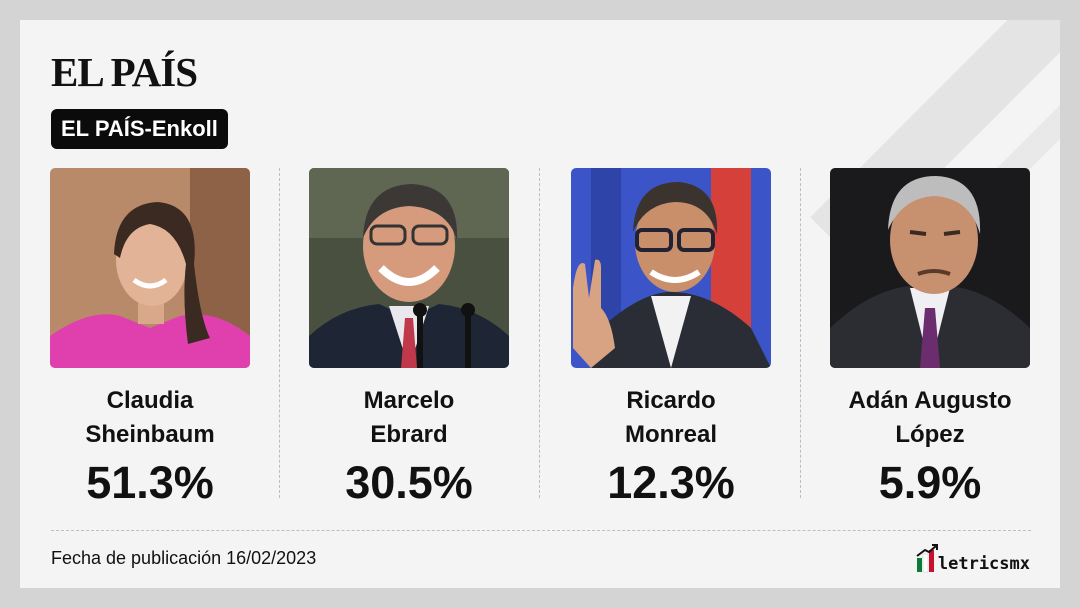 Image resolution: width=1080 pixels, height=608 pixels. Describe the element at coordinates (150, 482) in the screenshot. I see `candidate-percent: 51.3%` at that location.